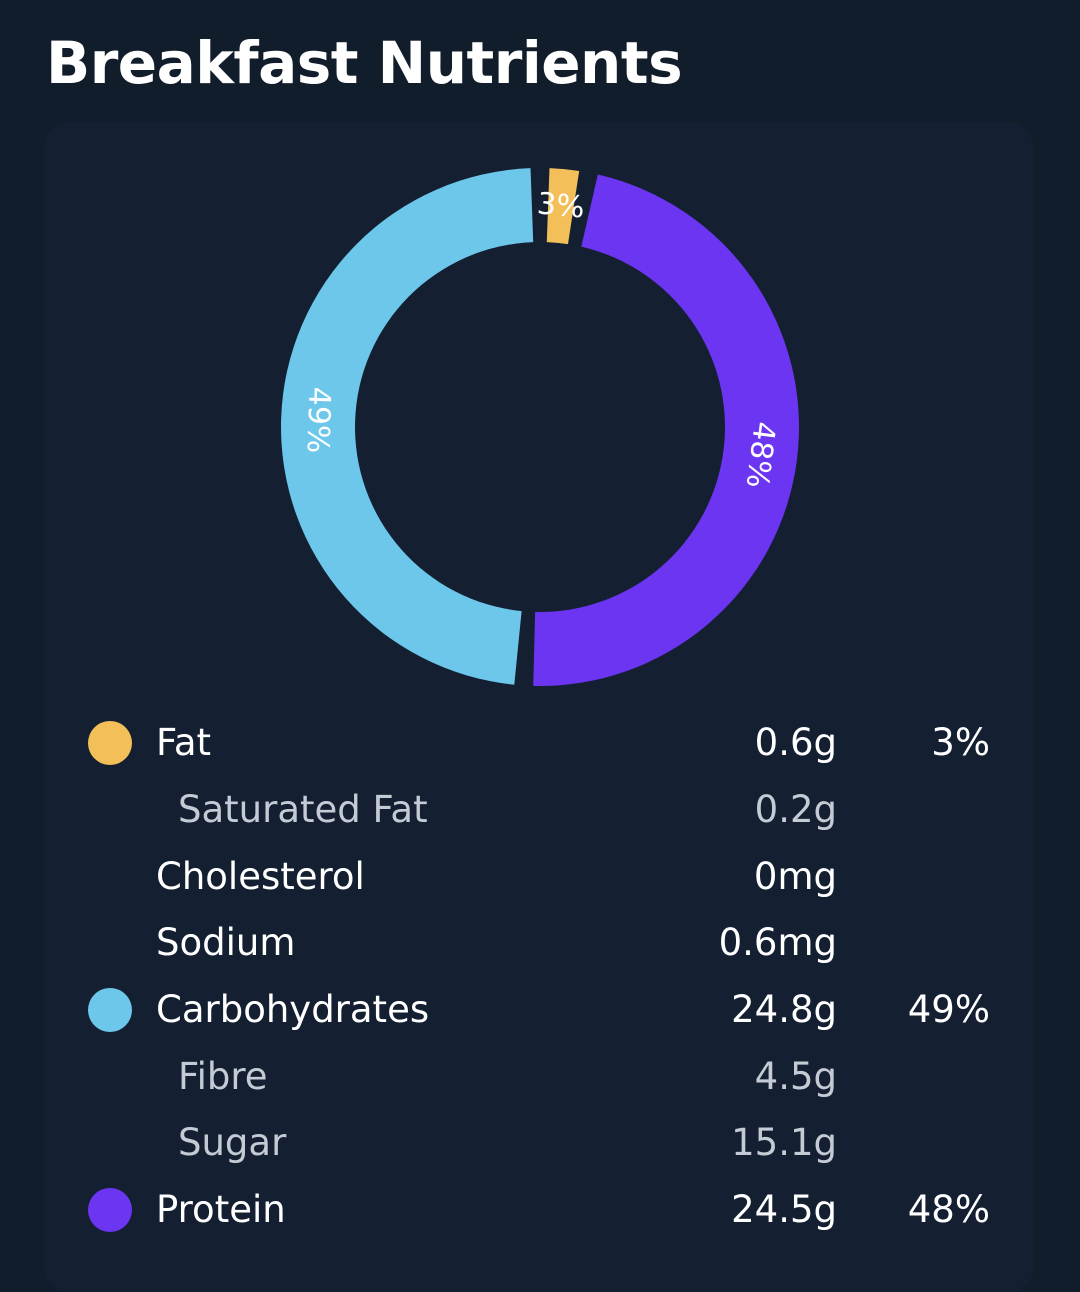 This screenshot has width=1080, height=1292. Describe the element at coordinates (407, 426) in the screenshot. I see `donut-slice-carbohydrates` at that location.